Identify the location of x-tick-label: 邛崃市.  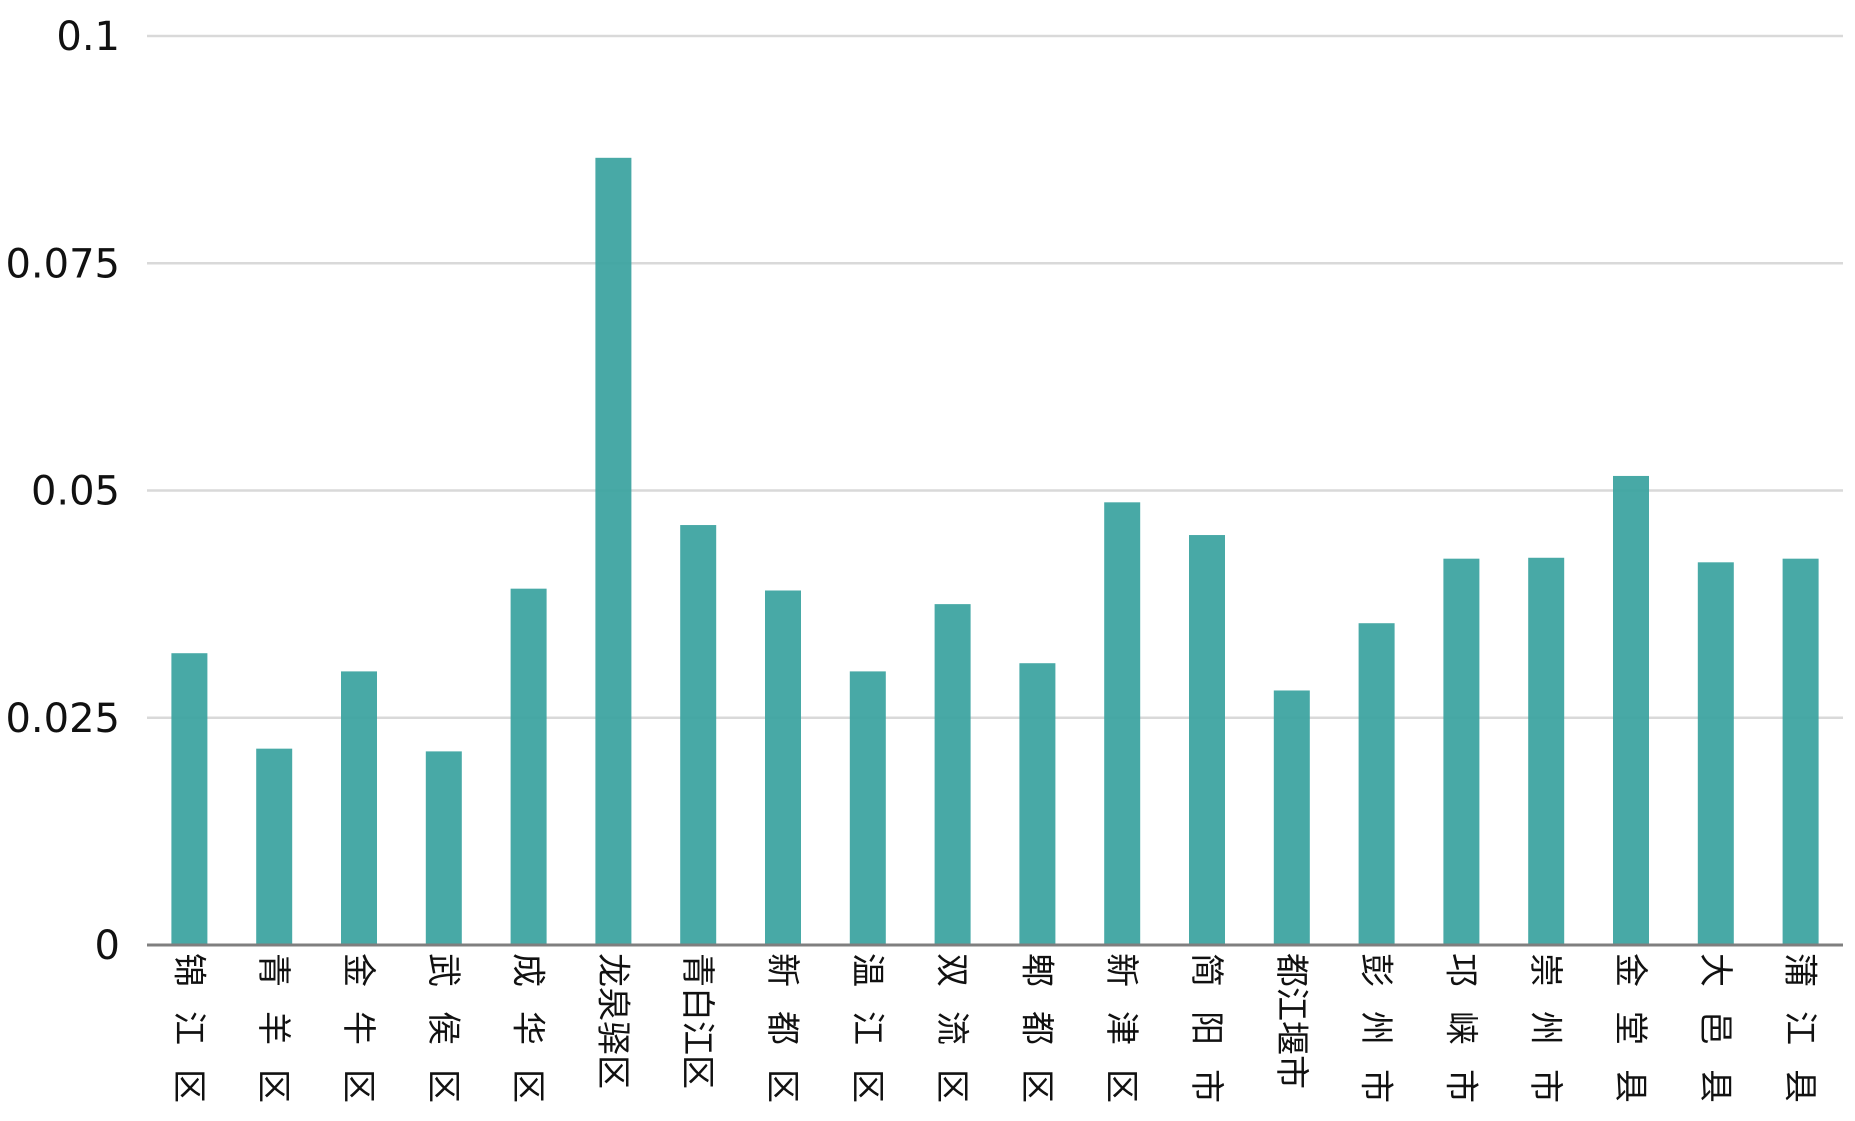
(1460, 1028).